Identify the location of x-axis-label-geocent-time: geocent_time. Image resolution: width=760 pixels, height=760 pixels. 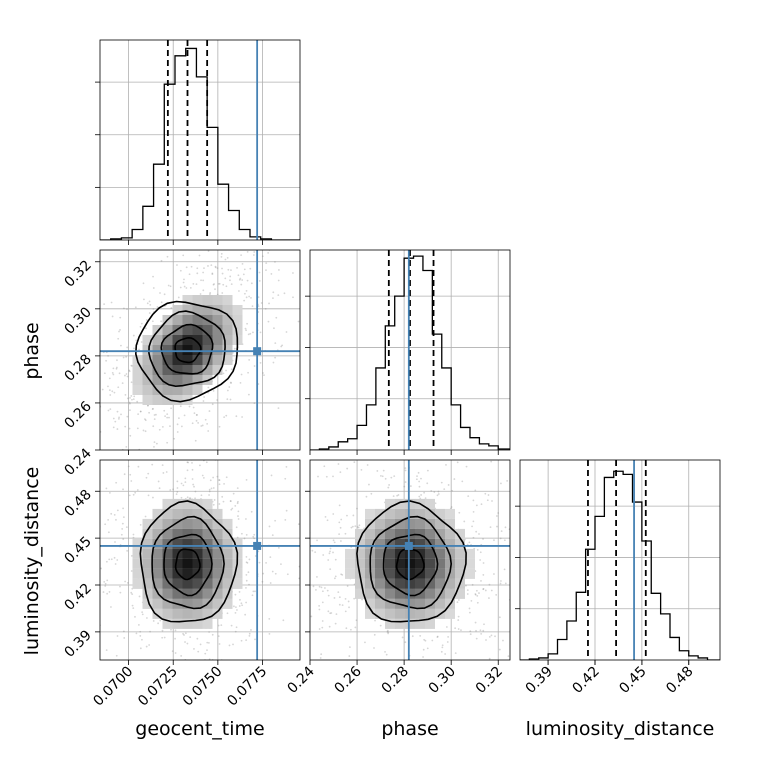
(199, 729).